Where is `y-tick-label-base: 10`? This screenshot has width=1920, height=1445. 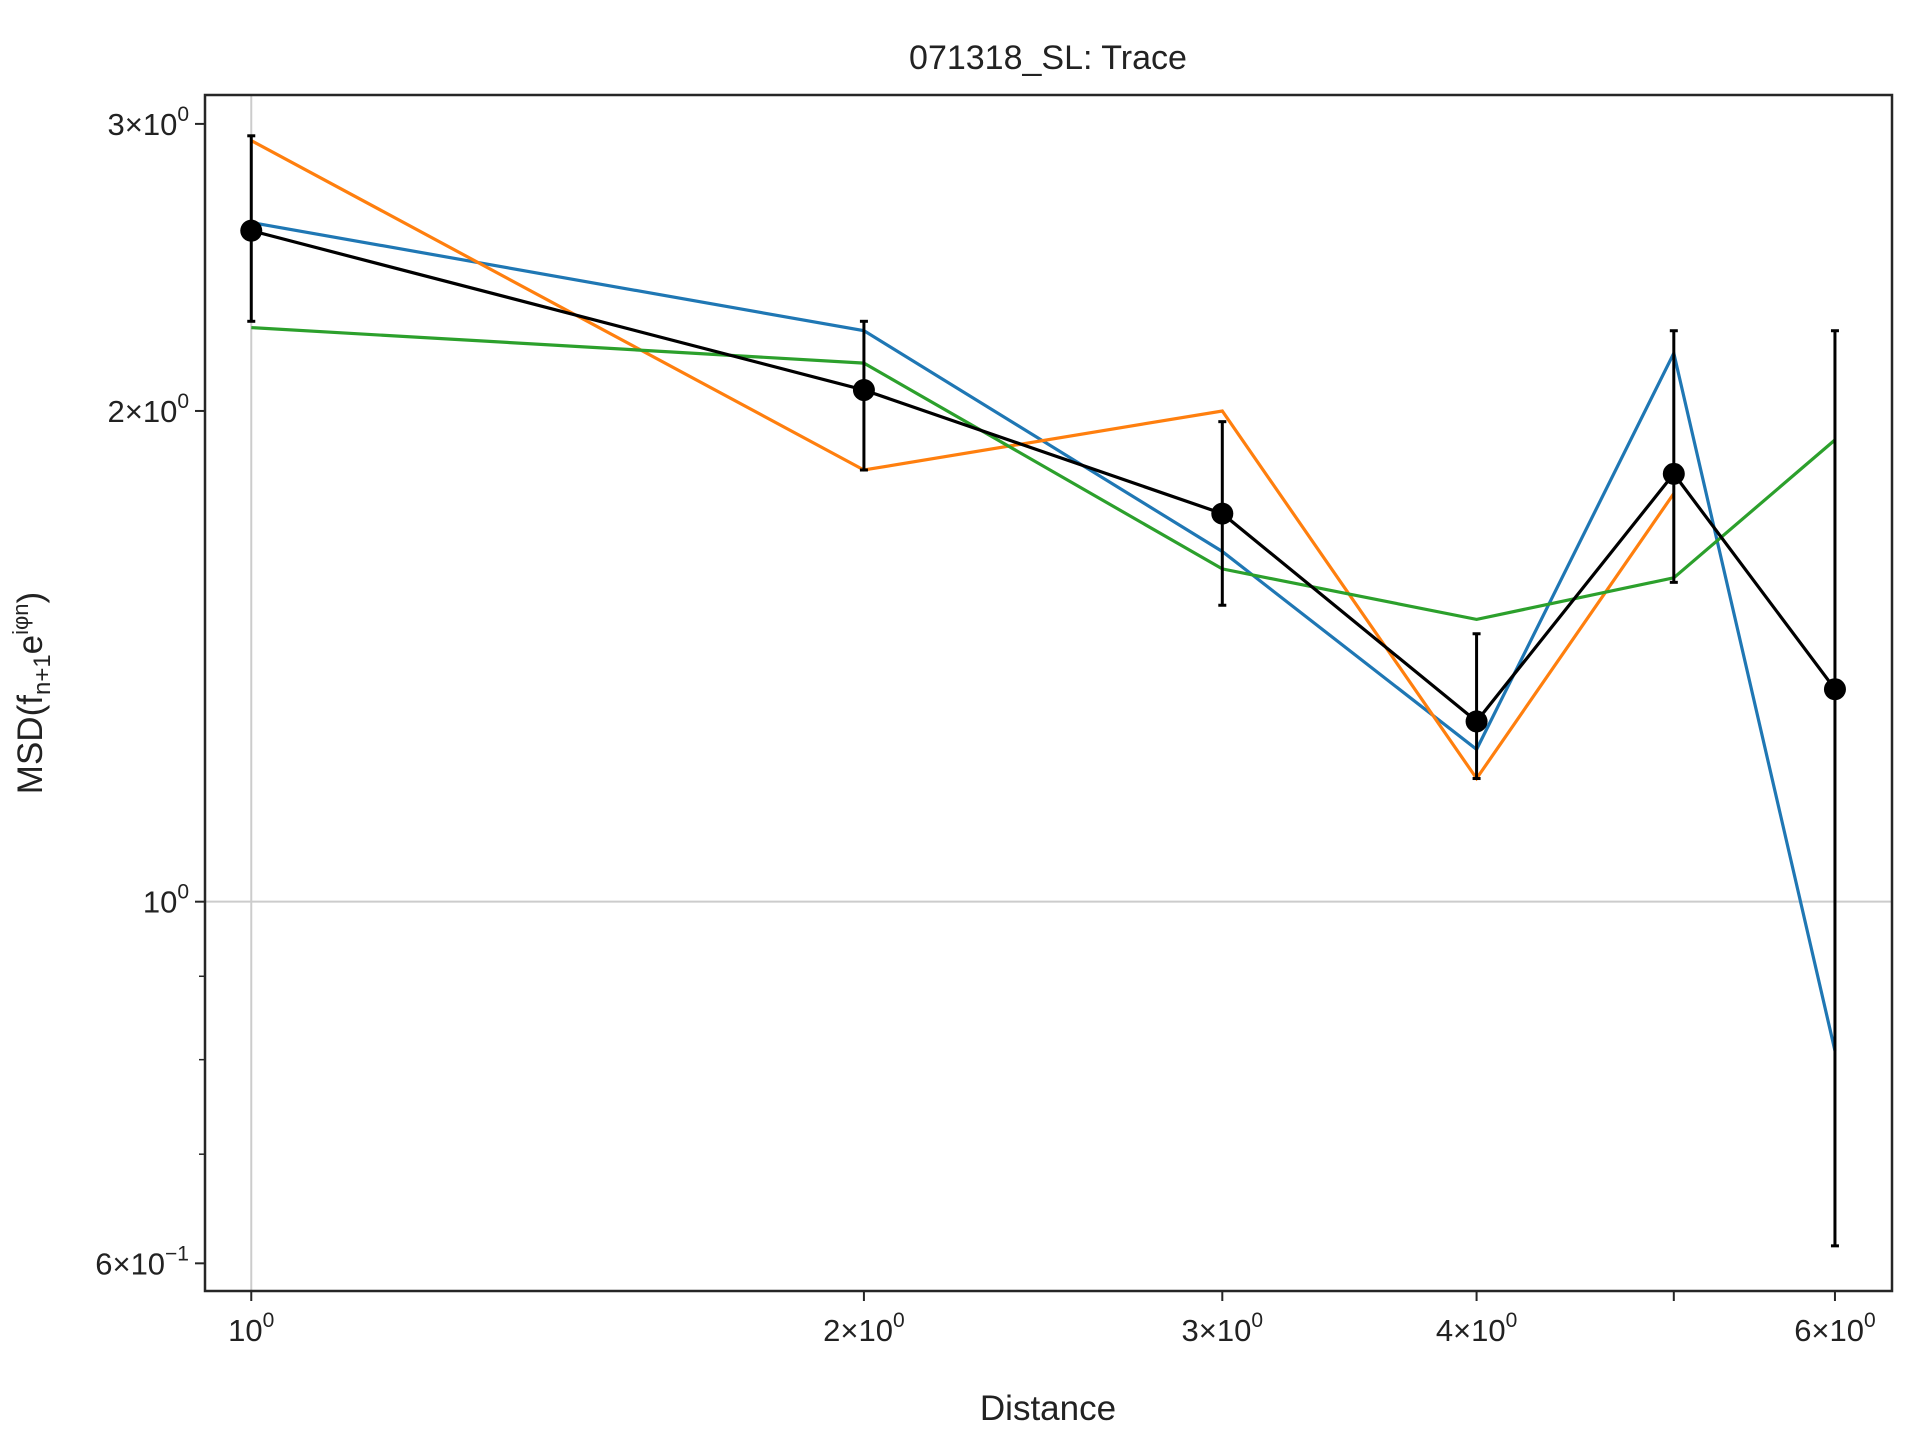
y-tick-label-base: 10 is located at coordinates (160, 902).